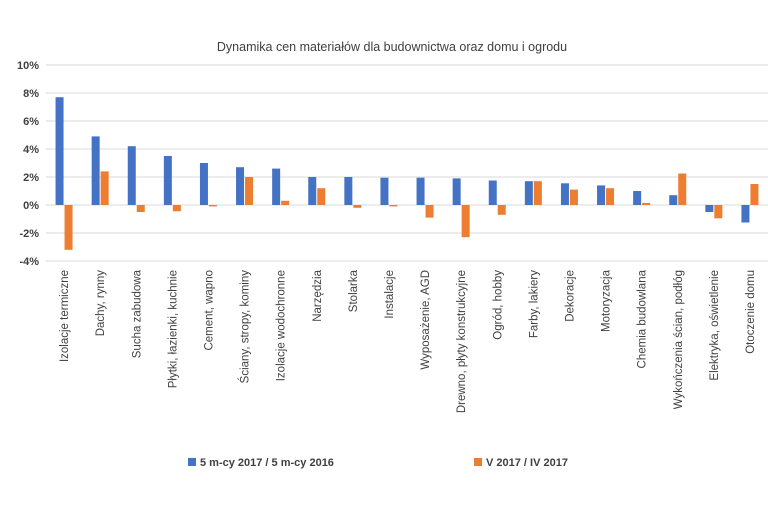 The height and width of the screenshot is (512, 768). What do you see at coordinates (31, 178) in the screenshot?
I see `y-tick-label: 2%` at bounding box center [31, 178].